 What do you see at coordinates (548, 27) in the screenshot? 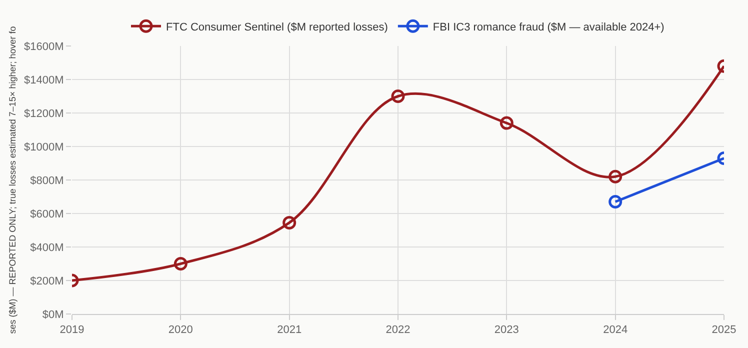
I see `legend-label: FBI IC3 romance fraud ($M — available 2024+)` at bounding box center [548, 27].